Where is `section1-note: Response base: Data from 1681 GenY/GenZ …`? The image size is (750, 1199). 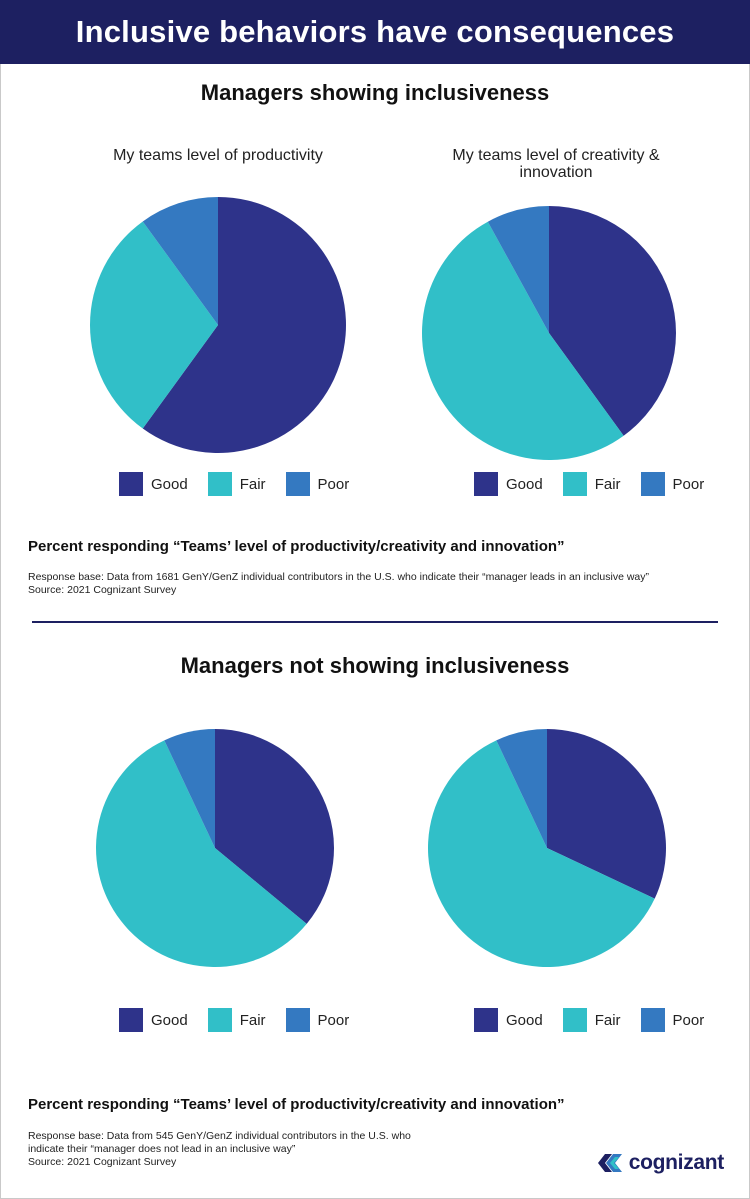
section1-note: Response base: Data from 1681 GenY/GenZ … is located at coordinates (338, 584).